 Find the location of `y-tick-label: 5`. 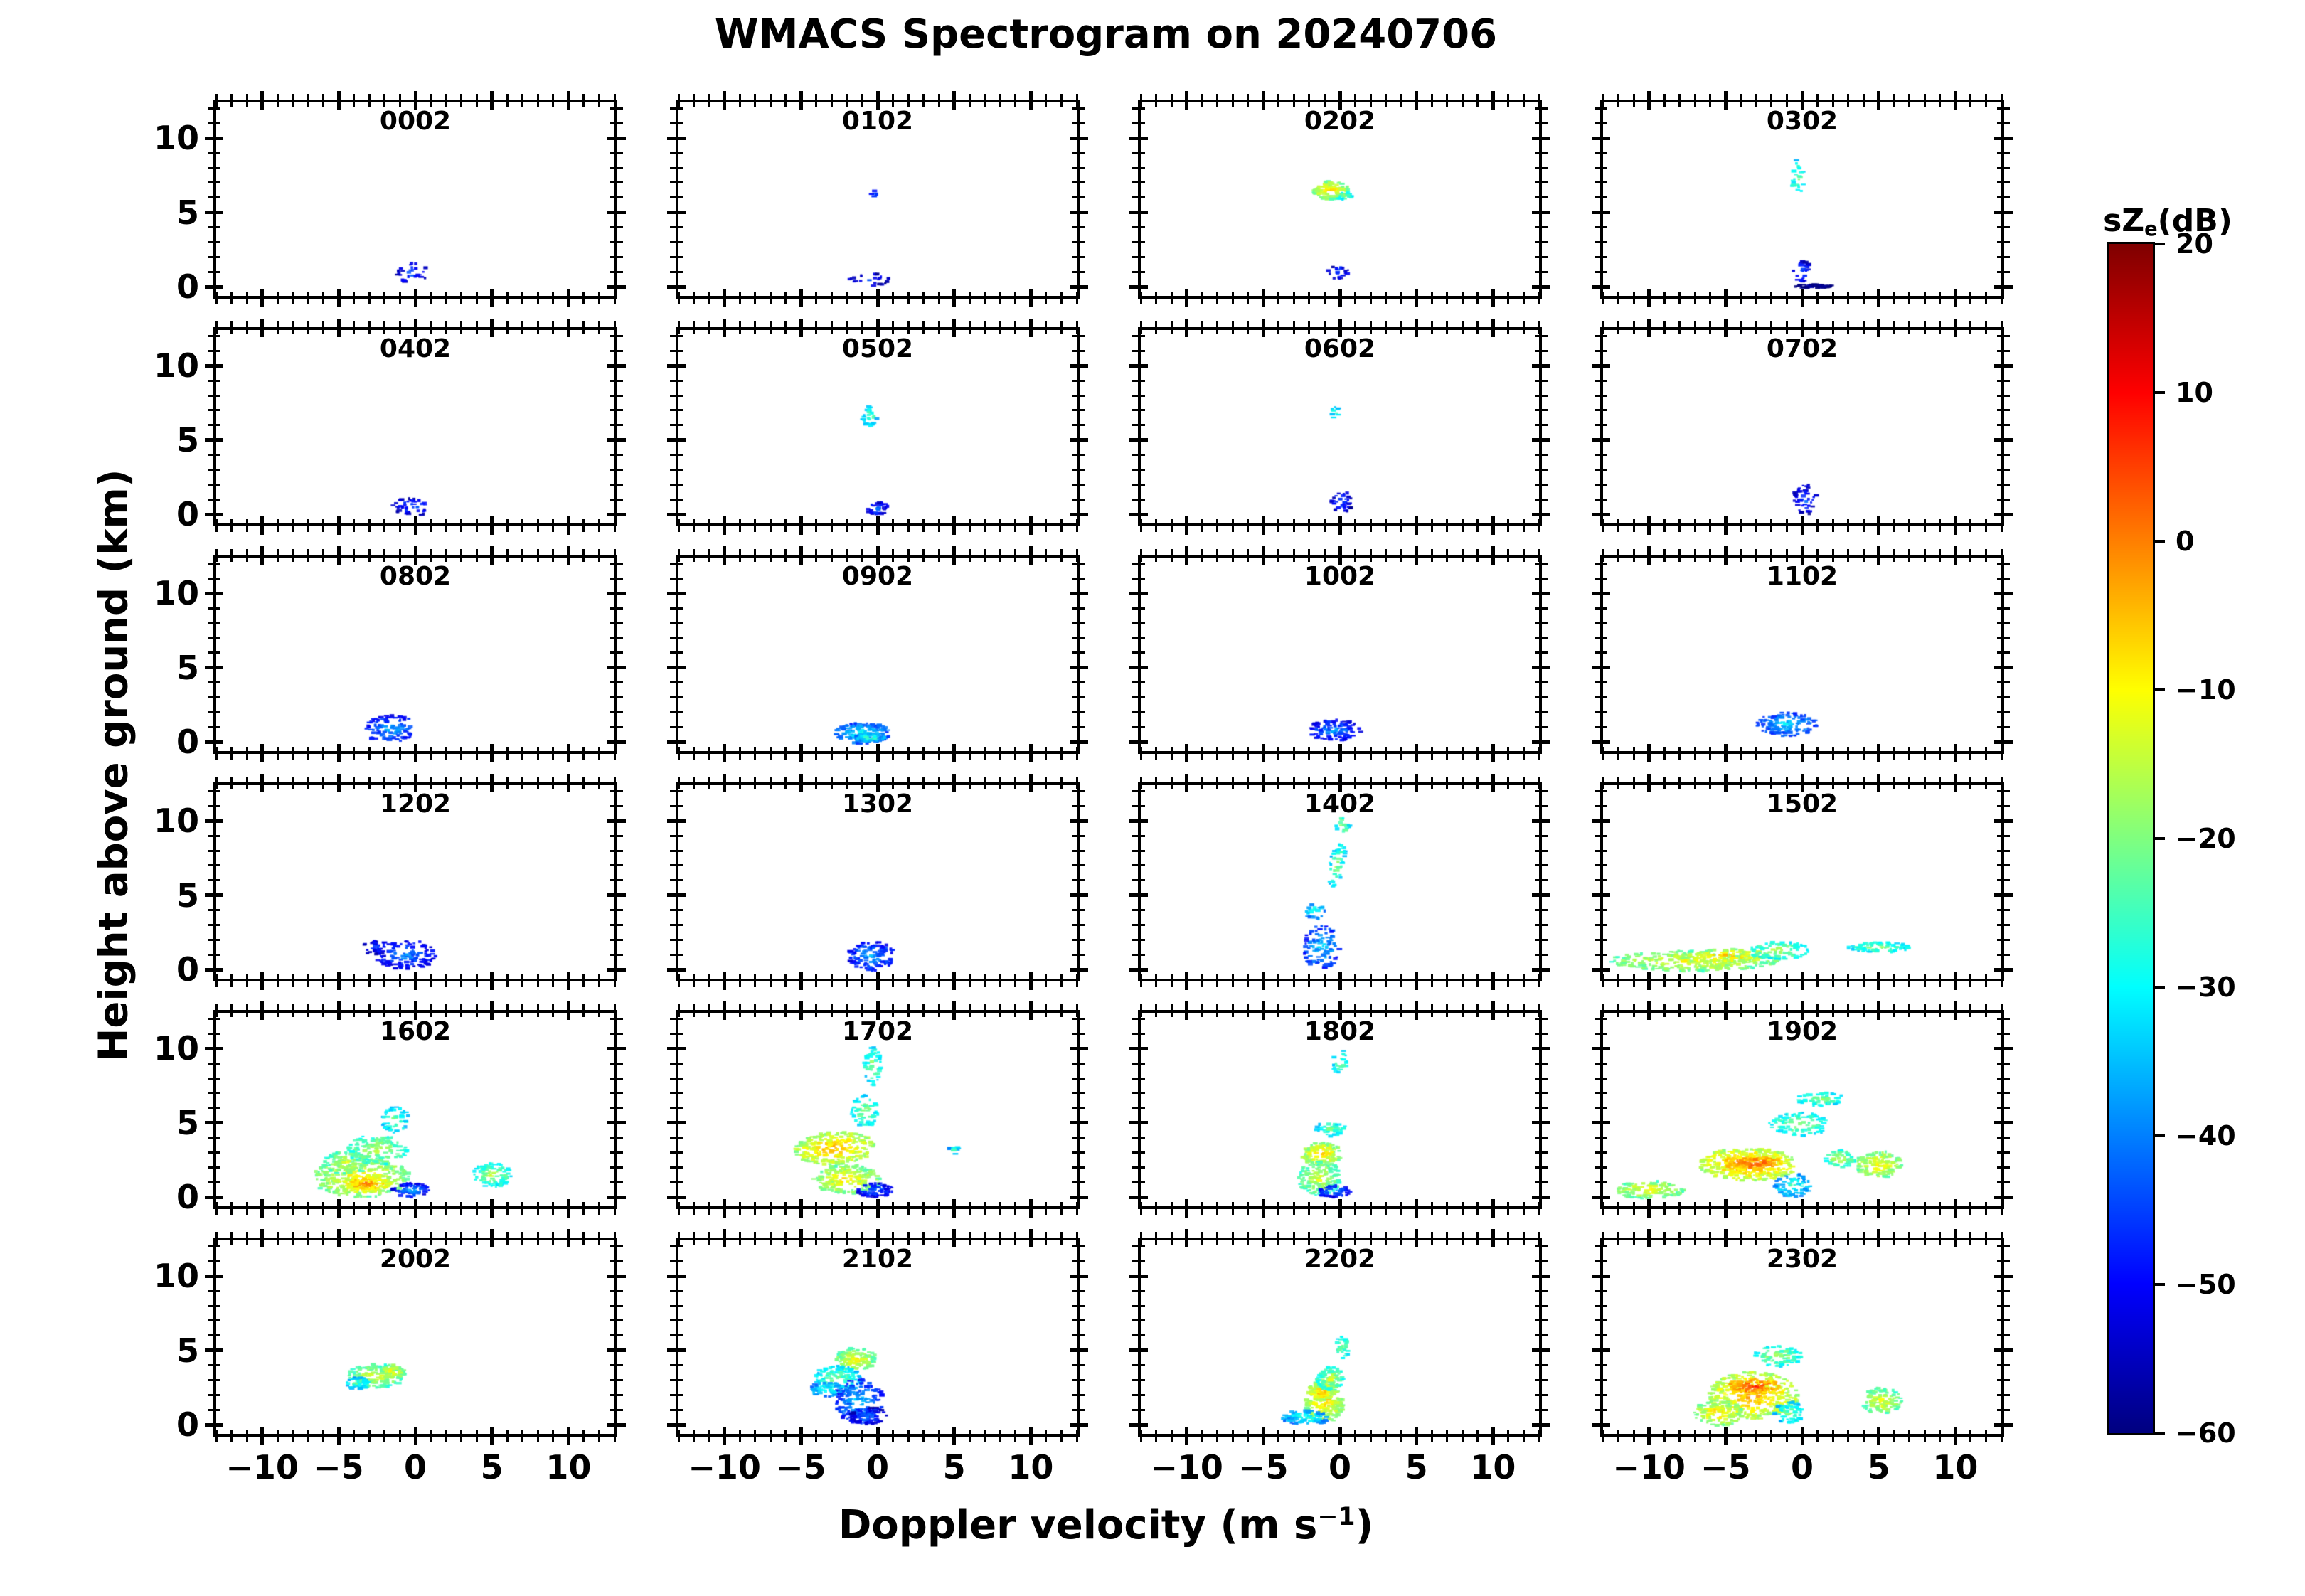

y-tick-label: 5 is located at coordinates (187, 213).